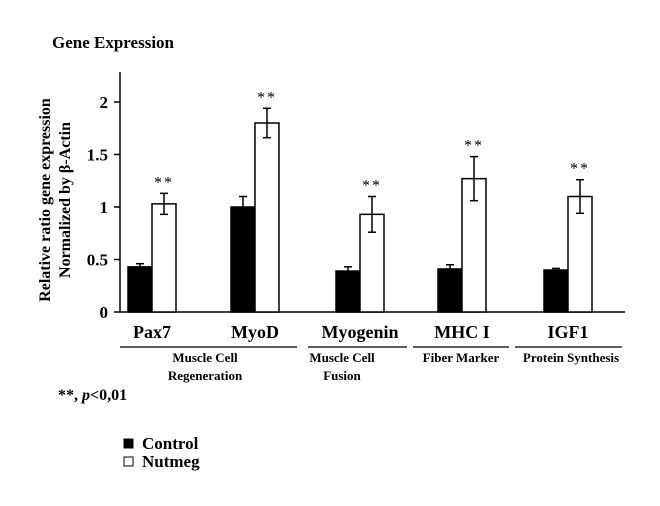 This screenshot has width=660, height=506. I want to click on legend-swatch-nutmeg, so click(128, 461).